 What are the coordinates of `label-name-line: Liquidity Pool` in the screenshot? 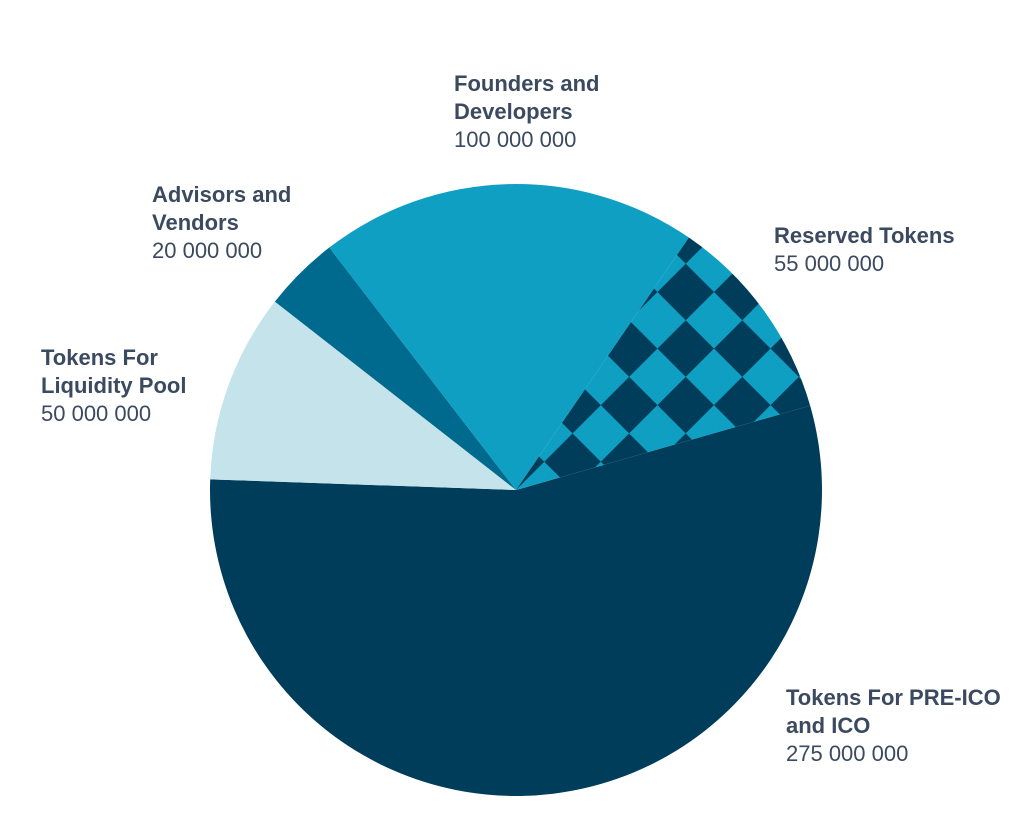 It's located at (114, 385).